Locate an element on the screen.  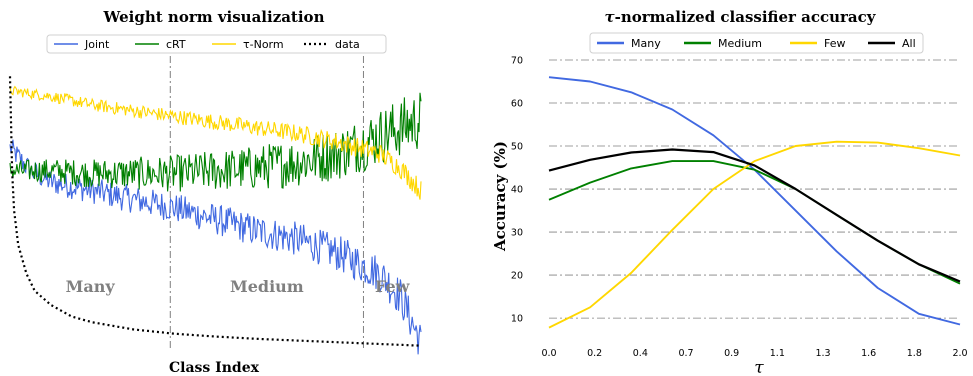
y-tick-label: 60 is located at coordinates (517, 104).